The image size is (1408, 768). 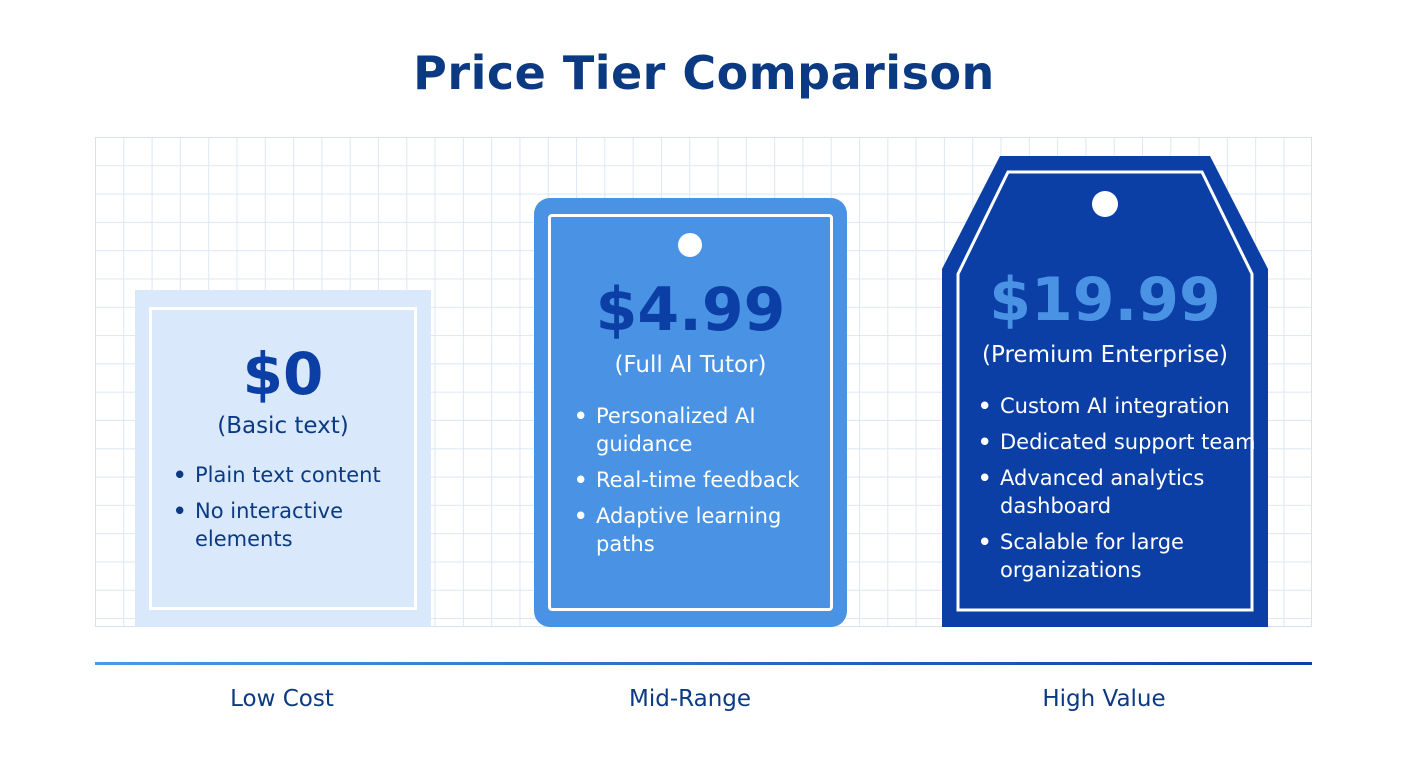 I want to click on feature-item: • Personalized AI guidance, so click(x=709, y=430).